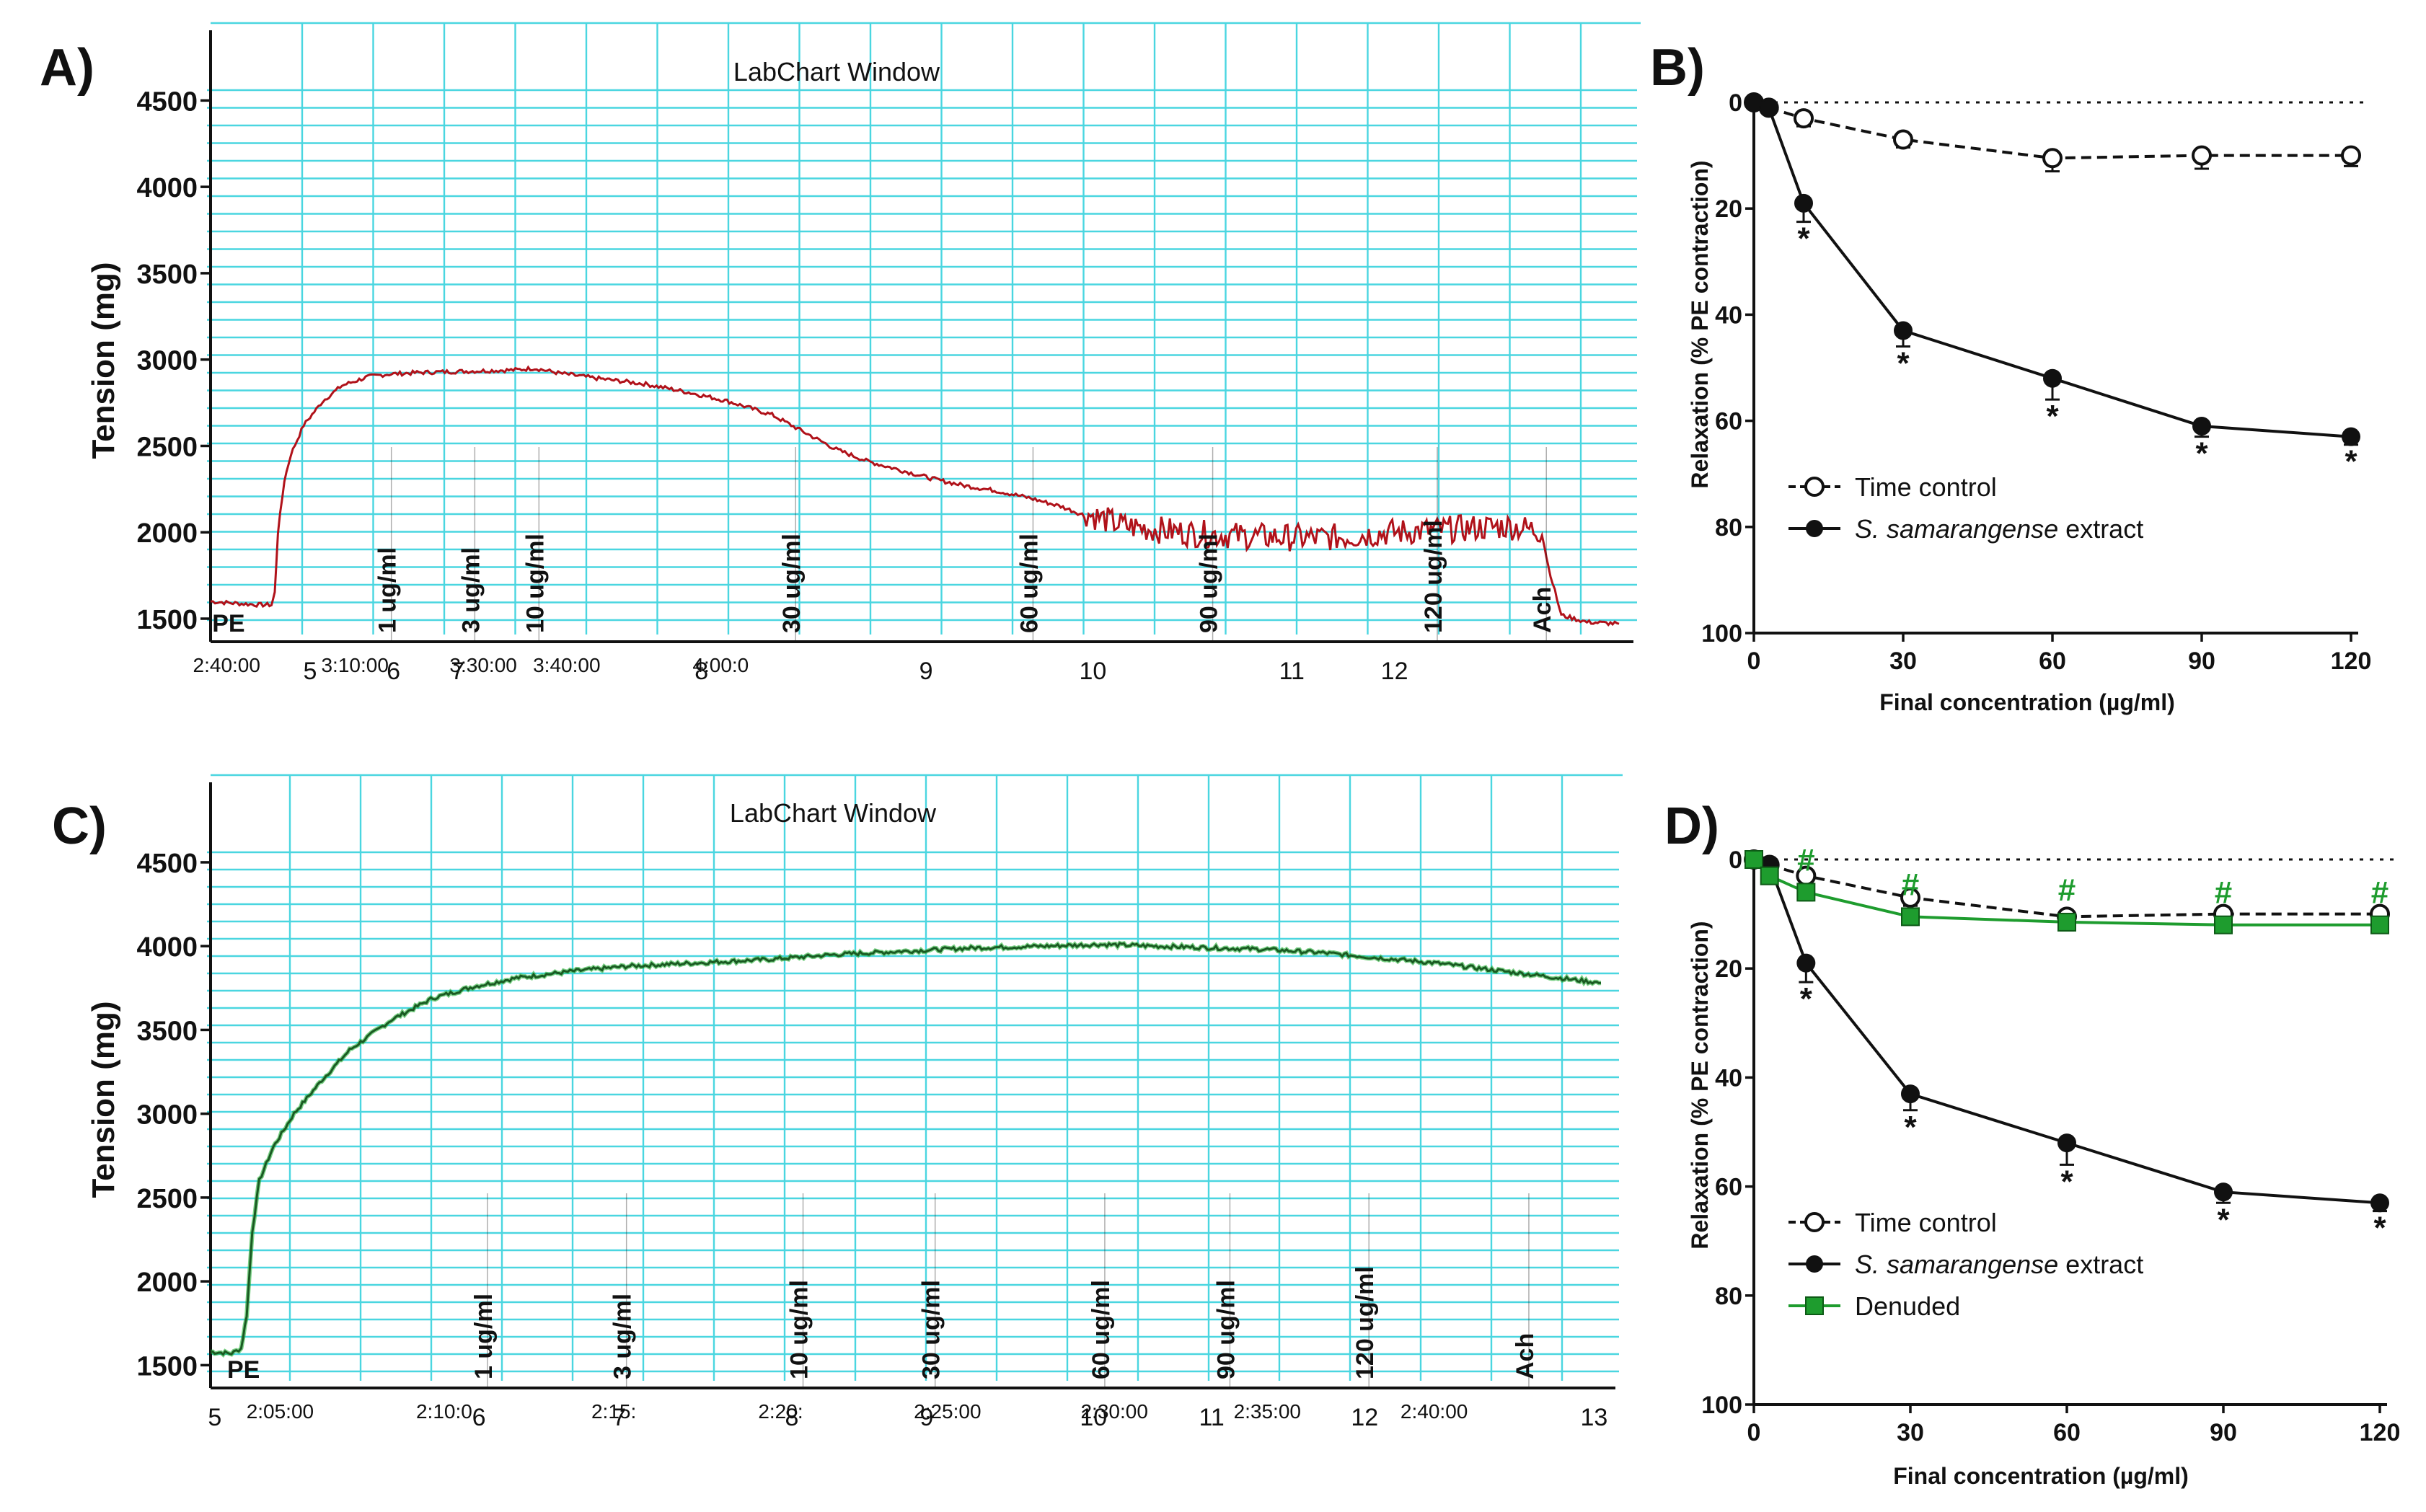  Describe the element at coordinates (458, 671) in the screenshot. I see `comment-number-2: 7` at that location.